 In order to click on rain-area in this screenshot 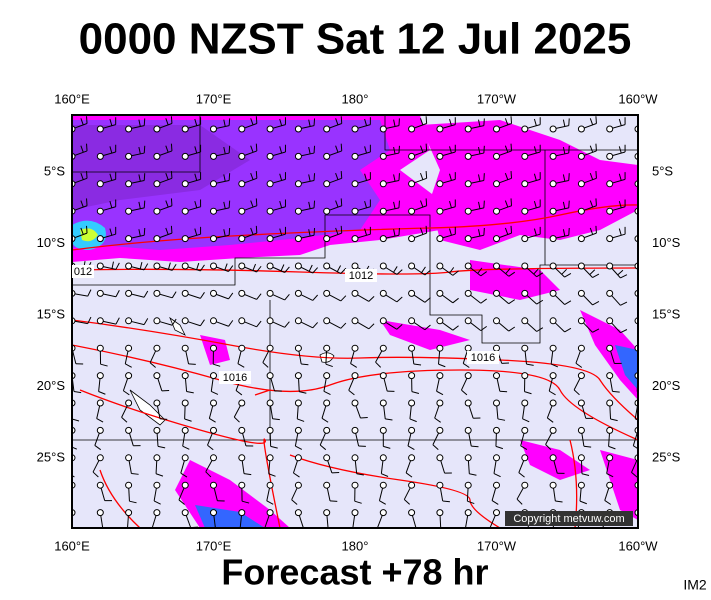, I will do `click(529, 185)`.